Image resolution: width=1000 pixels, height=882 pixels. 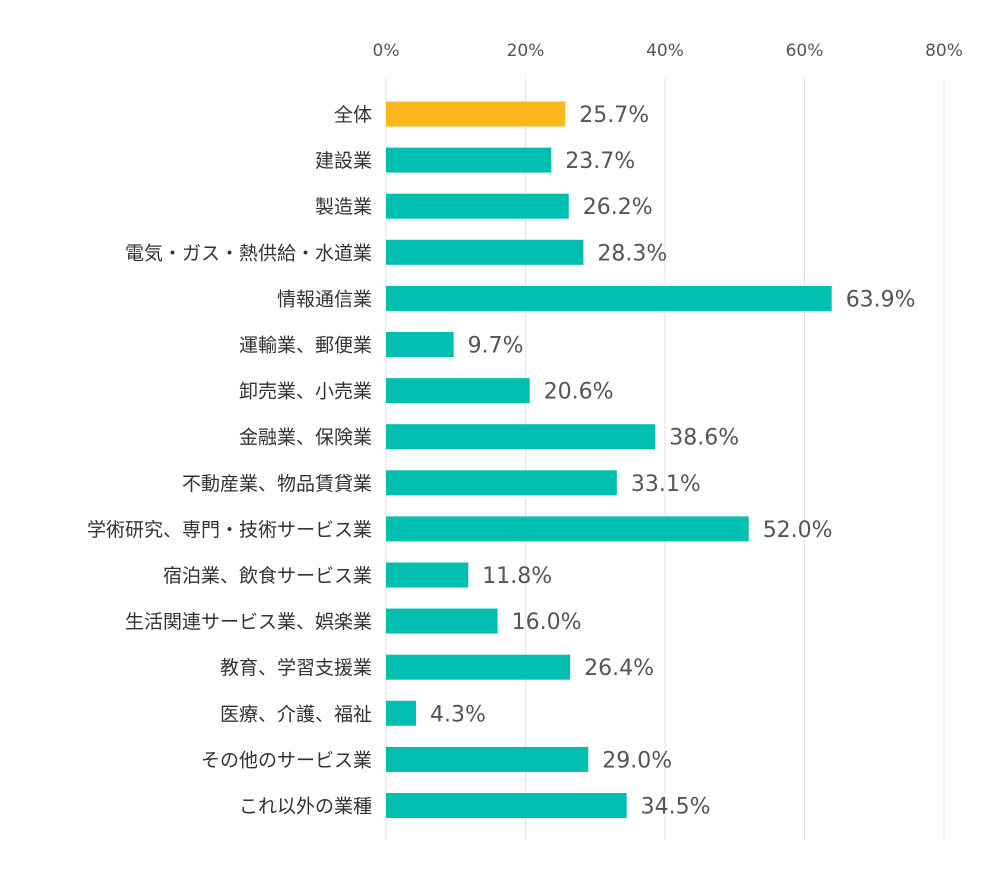 What do you see at coordinates (267, 576) in the screenshot?
I see `category-label: 宿泊業、飲食サービス業` at bounding box center [267, 576].